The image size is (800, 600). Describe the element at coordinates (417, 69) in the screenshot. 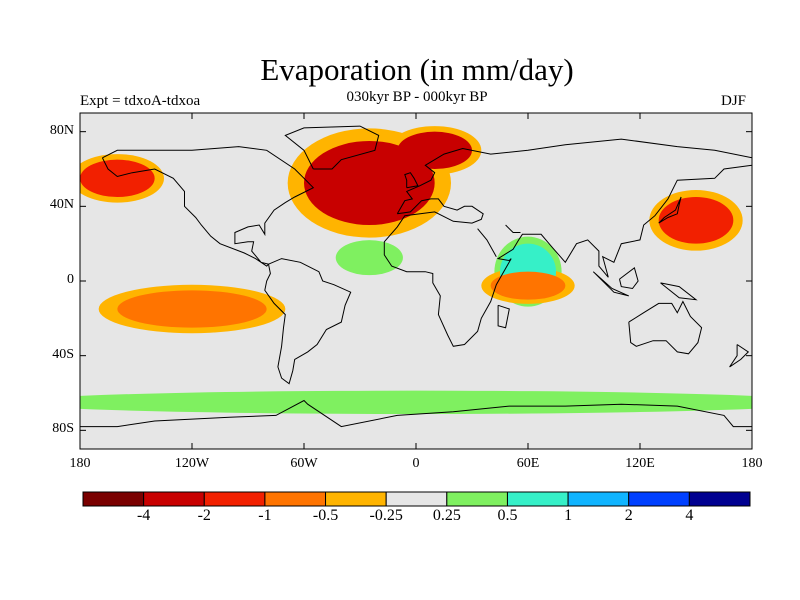

I see `chart-title: Evaporation (in mm/day)` at that location.